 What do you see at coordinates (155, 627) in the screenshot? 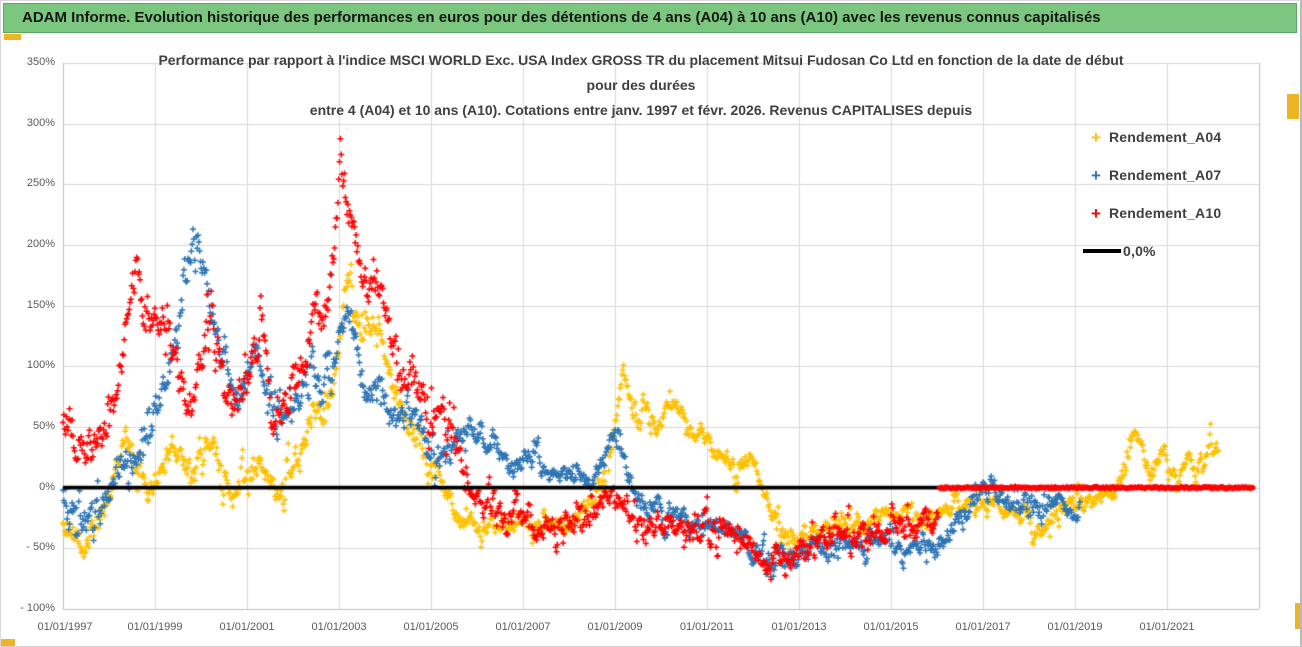
I see `x-tick-label: 01/01/1999` at bounding box center [155, 627].